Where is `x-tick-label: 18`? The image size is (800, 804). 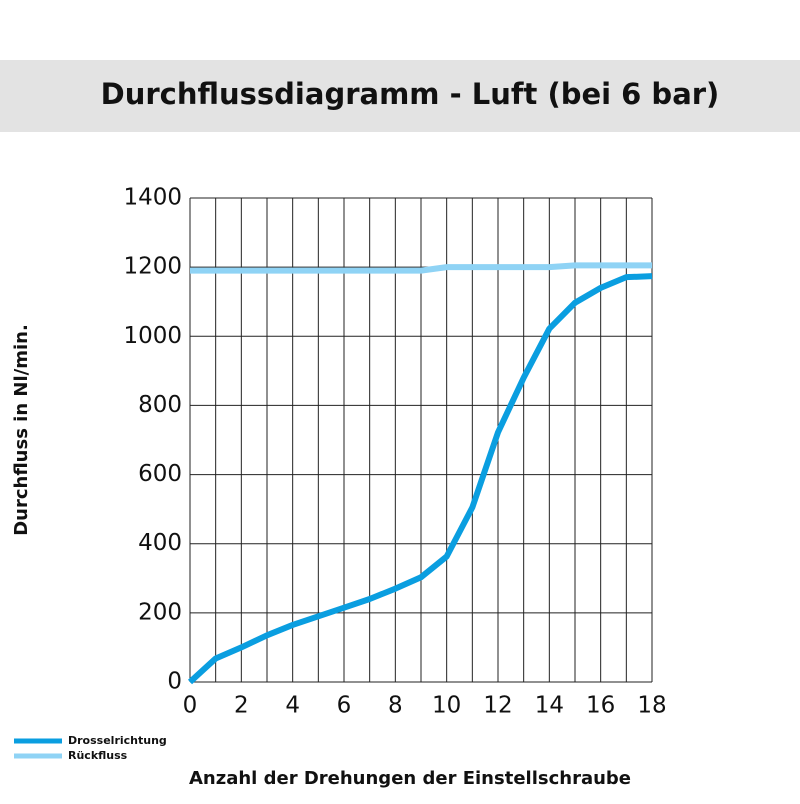
x-tick-label: 18 is located at coordinates (651, 706).